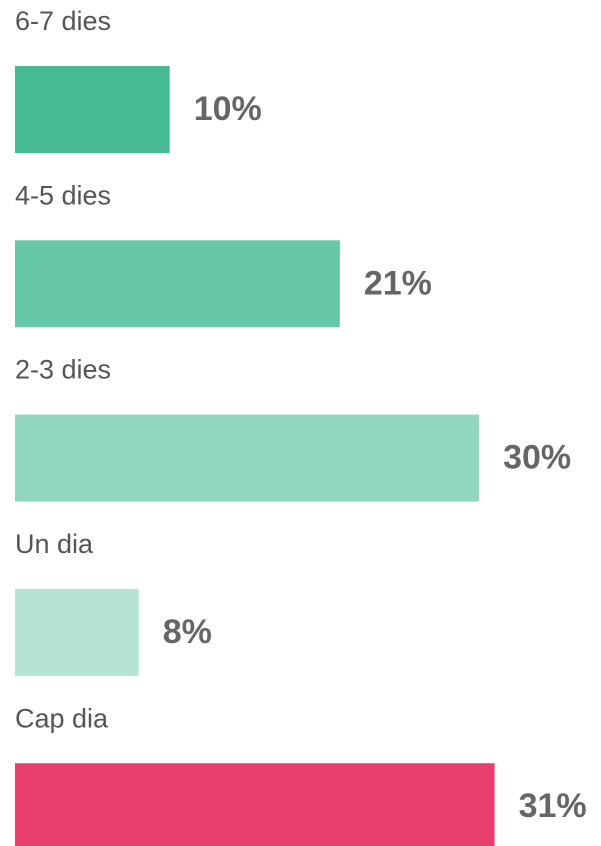 The width and height of the screenshot is (601, 846). Describe the element at coordinates (228, 109) in the screenshot. I see `value-label: 10%` at that location.